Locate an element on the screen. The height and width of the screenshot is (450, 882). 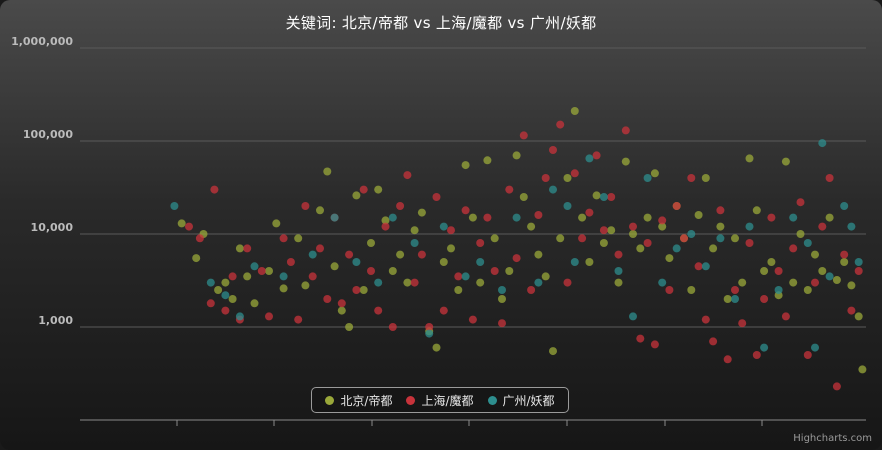
legend-item-guangzhou: 广州/妖都 is located at coordinates (521, 400).